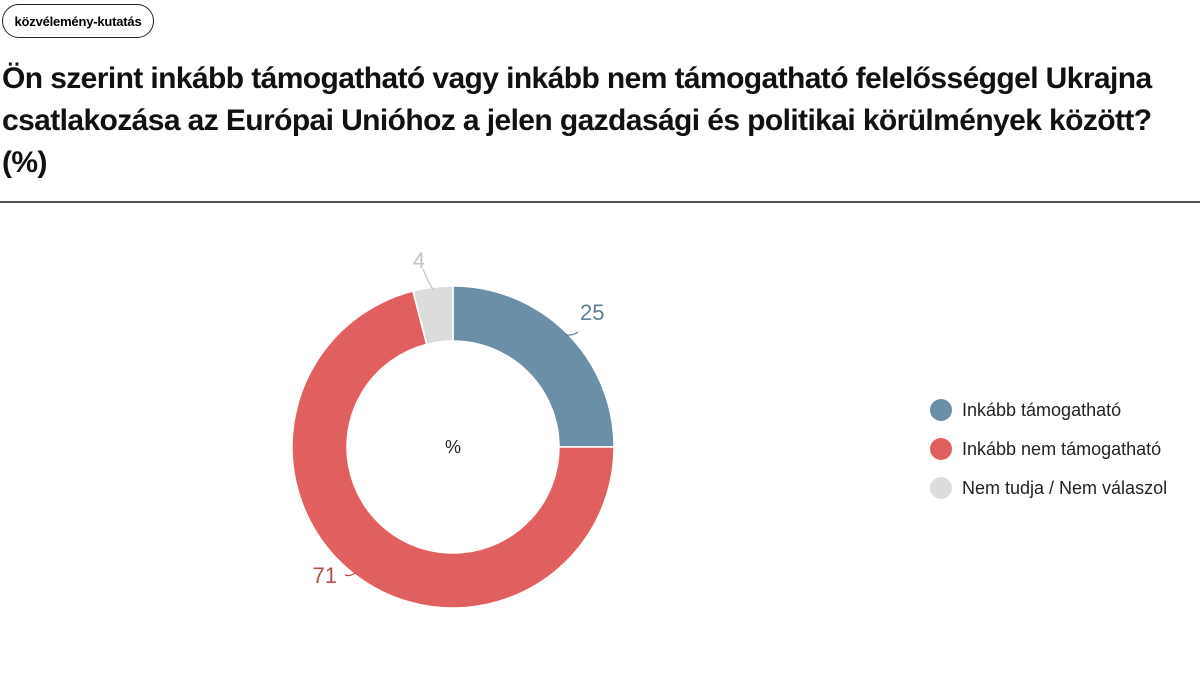 The width and height of the screenshot is (1200, 675). What do you see at coordinates (592, 312) in the screenshot?
I see `data-label-inkabb-tamogathato: 25` at bounding box center [592, 312].